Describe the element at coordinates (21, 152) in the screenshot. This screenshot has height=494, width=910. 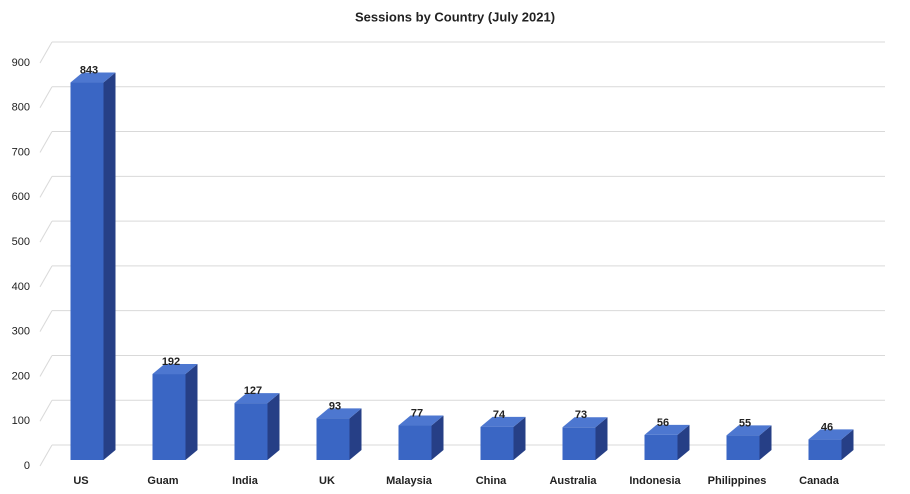
I see `y-tick-label: 700` at that location.